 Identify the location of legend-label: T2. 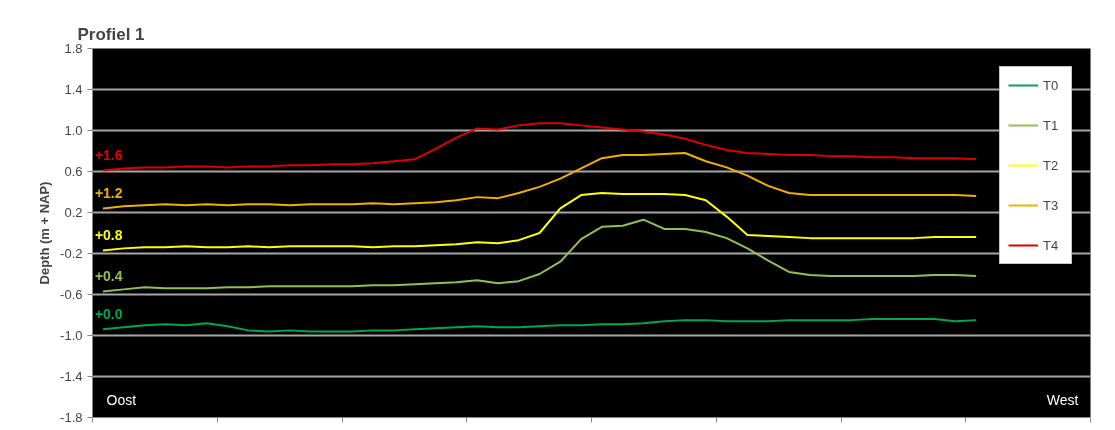
(1051, 165).